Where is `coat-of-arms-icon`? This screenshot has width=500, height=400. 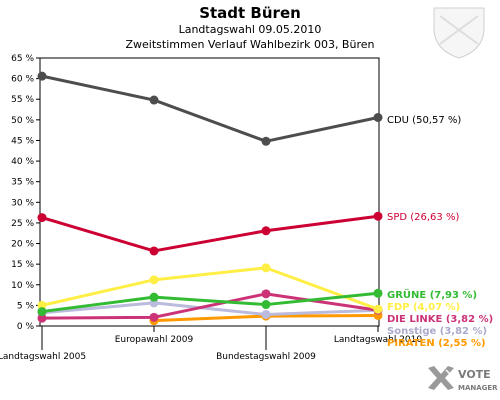 coat-of-arms-icon is located at coordinates (459, 33).